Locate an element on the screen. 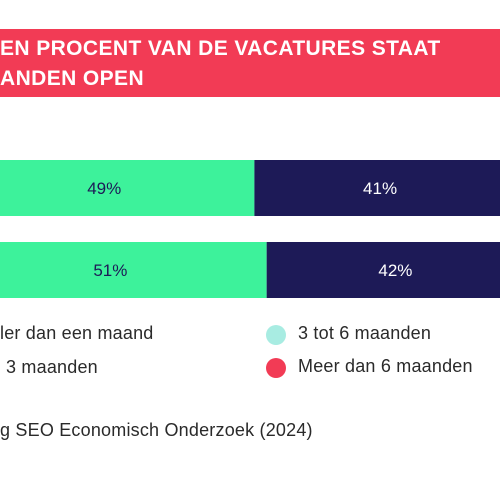  bar-row2-segment1 is located at coordinates (133, 270).